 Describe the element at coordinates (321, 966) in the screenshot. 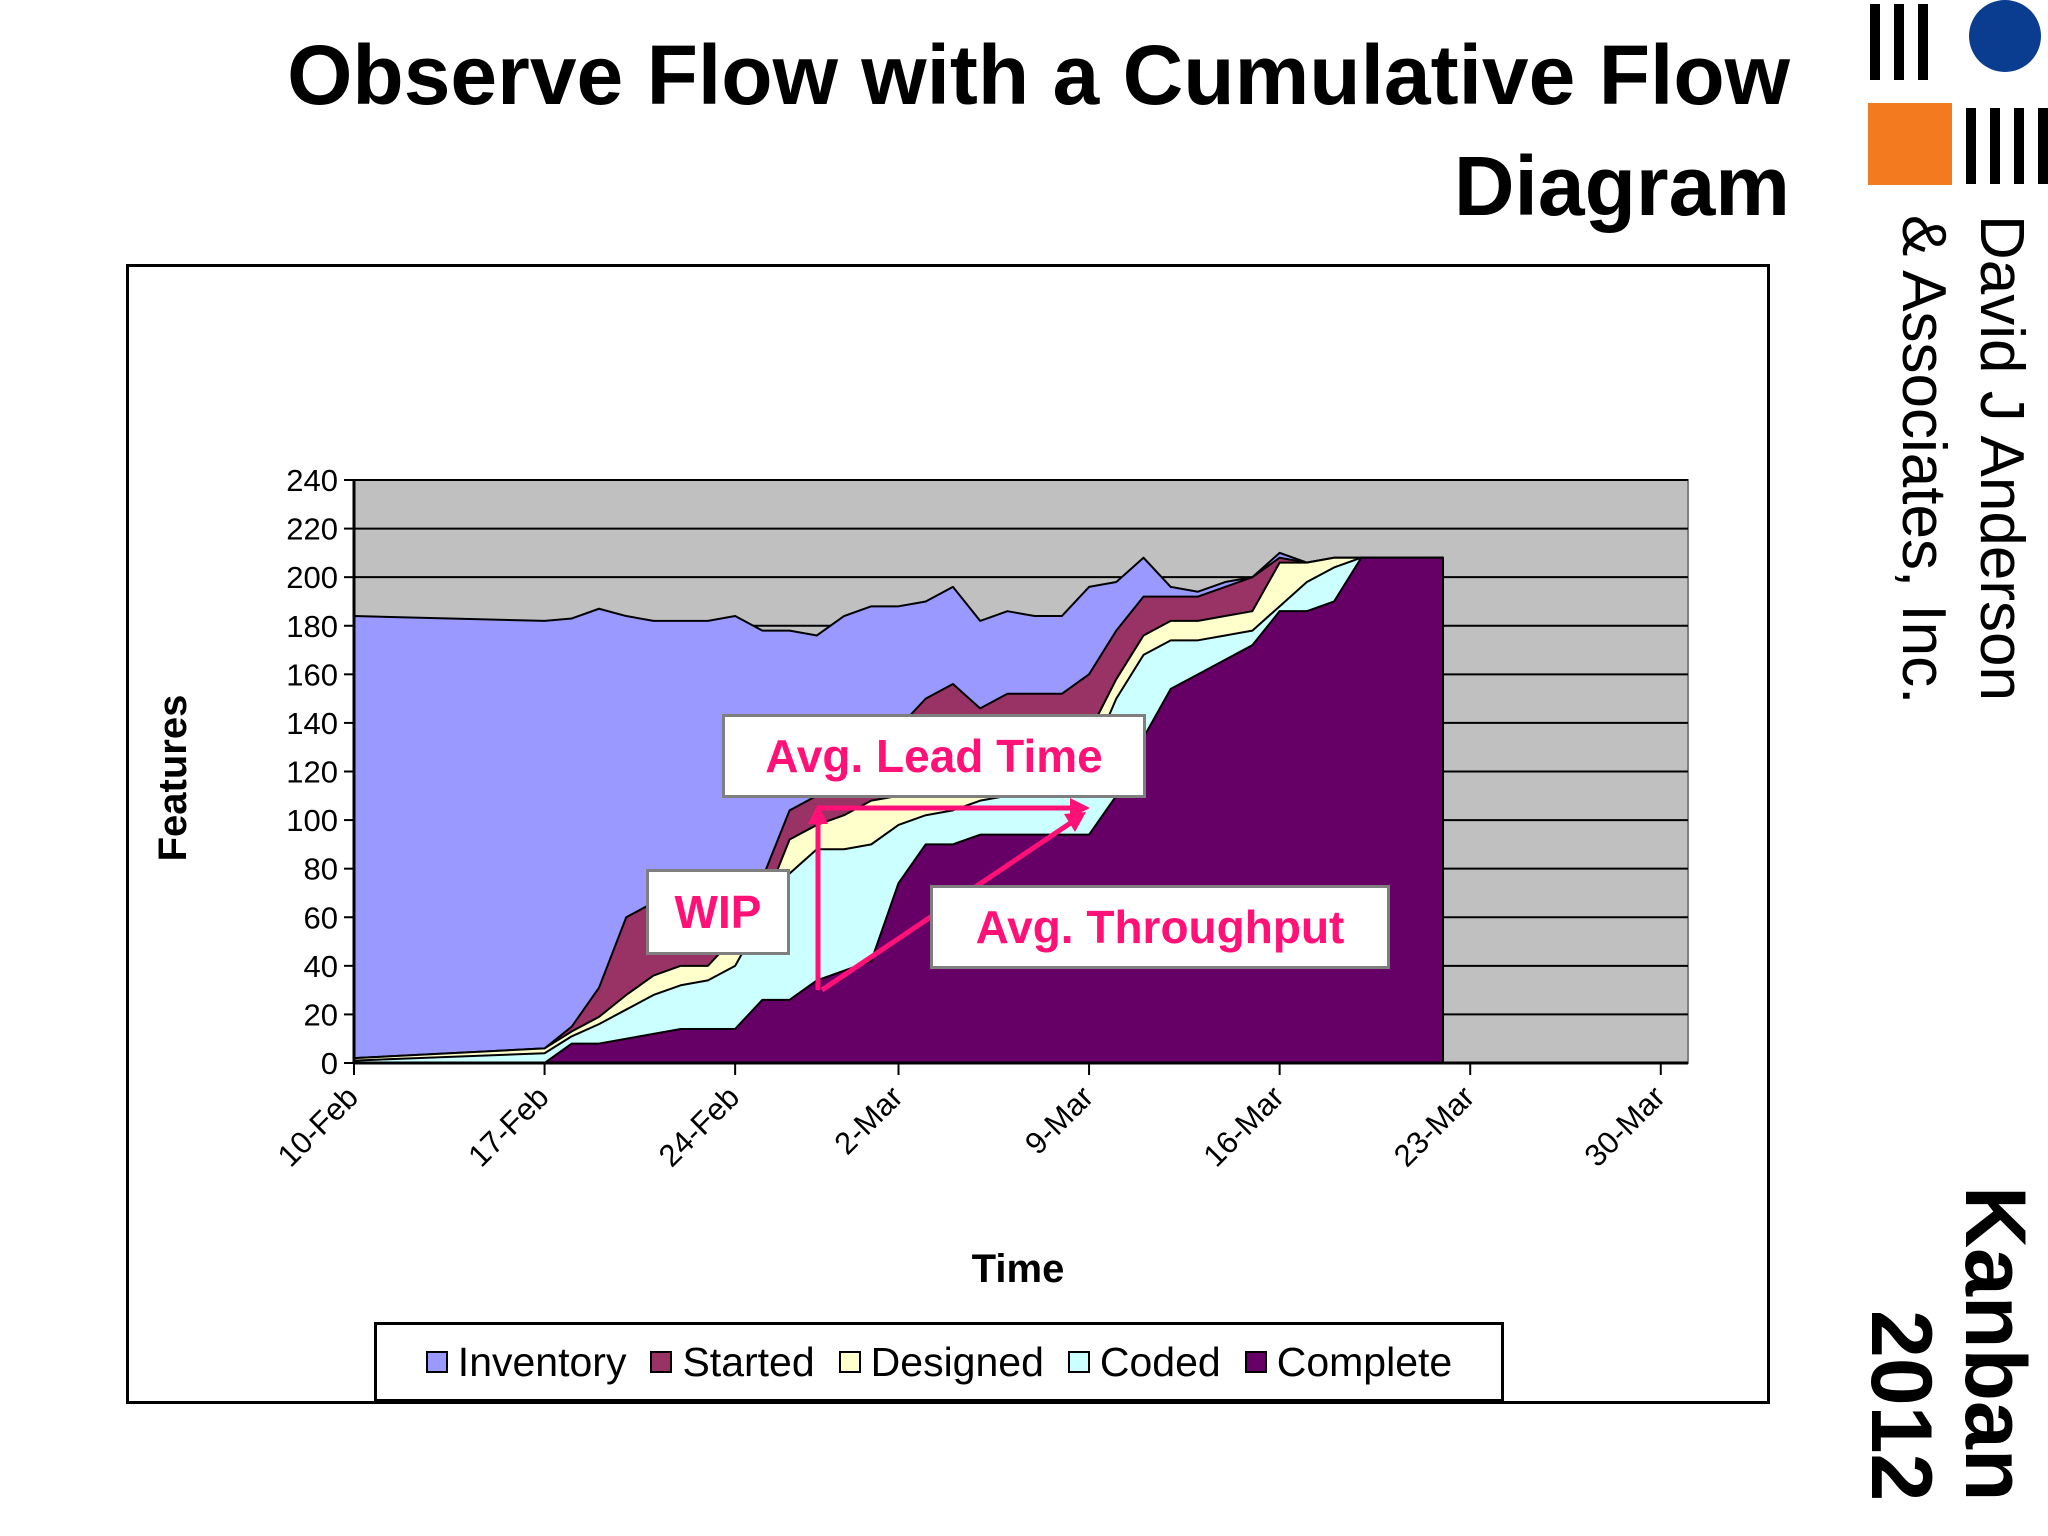

I see `y-tick-label: 40` at that location.